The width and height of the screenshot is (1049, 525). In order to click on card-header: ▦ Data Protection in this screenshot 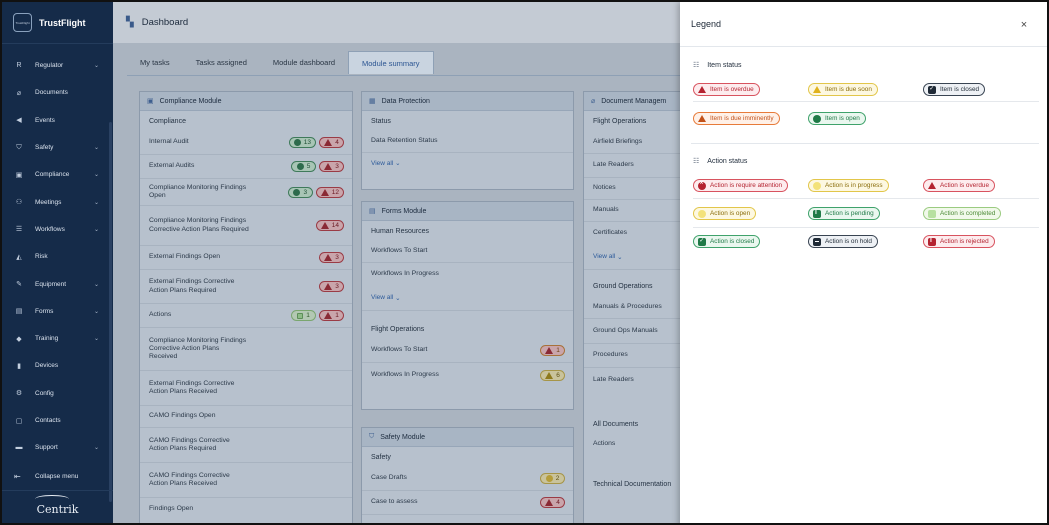, I will do `click(467, 101)`.